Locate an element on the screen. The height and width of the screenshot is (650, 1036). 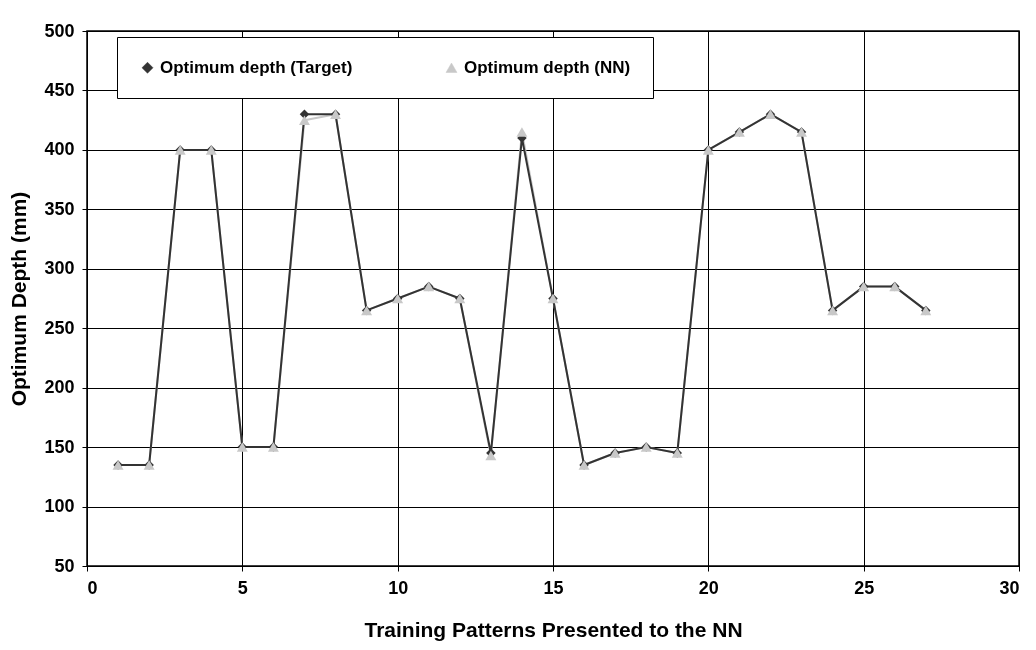
y-tick-label: 450 is located at coordinates (59, 89).